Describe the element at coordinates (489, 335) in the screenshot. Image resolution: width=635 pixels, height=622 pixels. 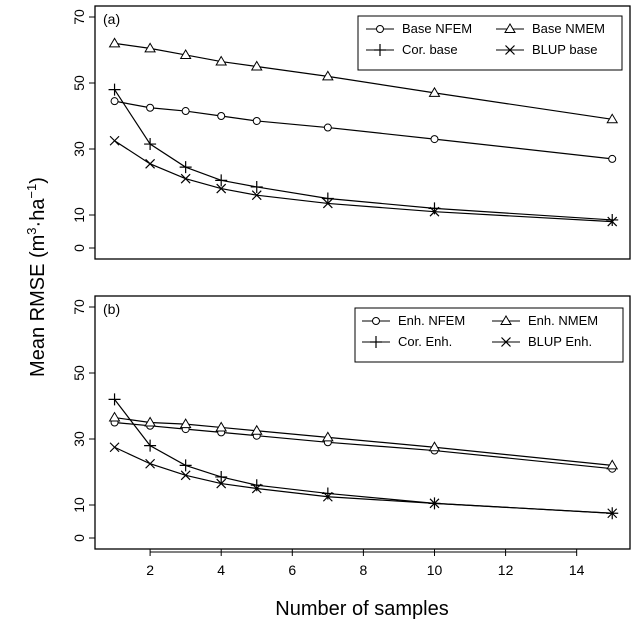
I see `panel-b-legend: Enh. NFEM Enh. NMEM Cor. Enh. BLUP Enh.` at that location.